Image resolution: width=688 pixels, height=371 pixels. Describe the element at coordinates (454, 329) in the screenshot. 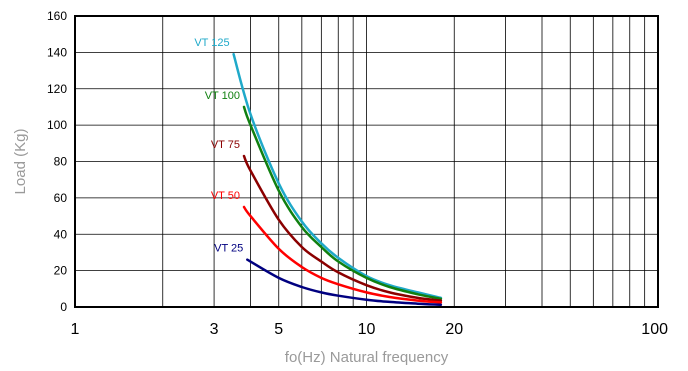

I see `x-tick-label: 20` at that location.